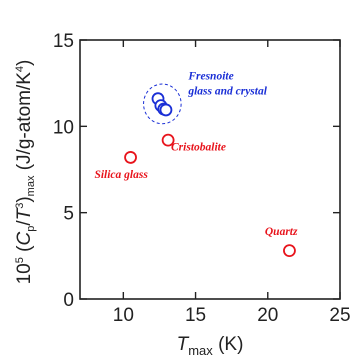 The image size is (357, 356). Describe the element at coordinates (68, 300) in the screenshot. I see `y-tick-label-0: 0` at that location.